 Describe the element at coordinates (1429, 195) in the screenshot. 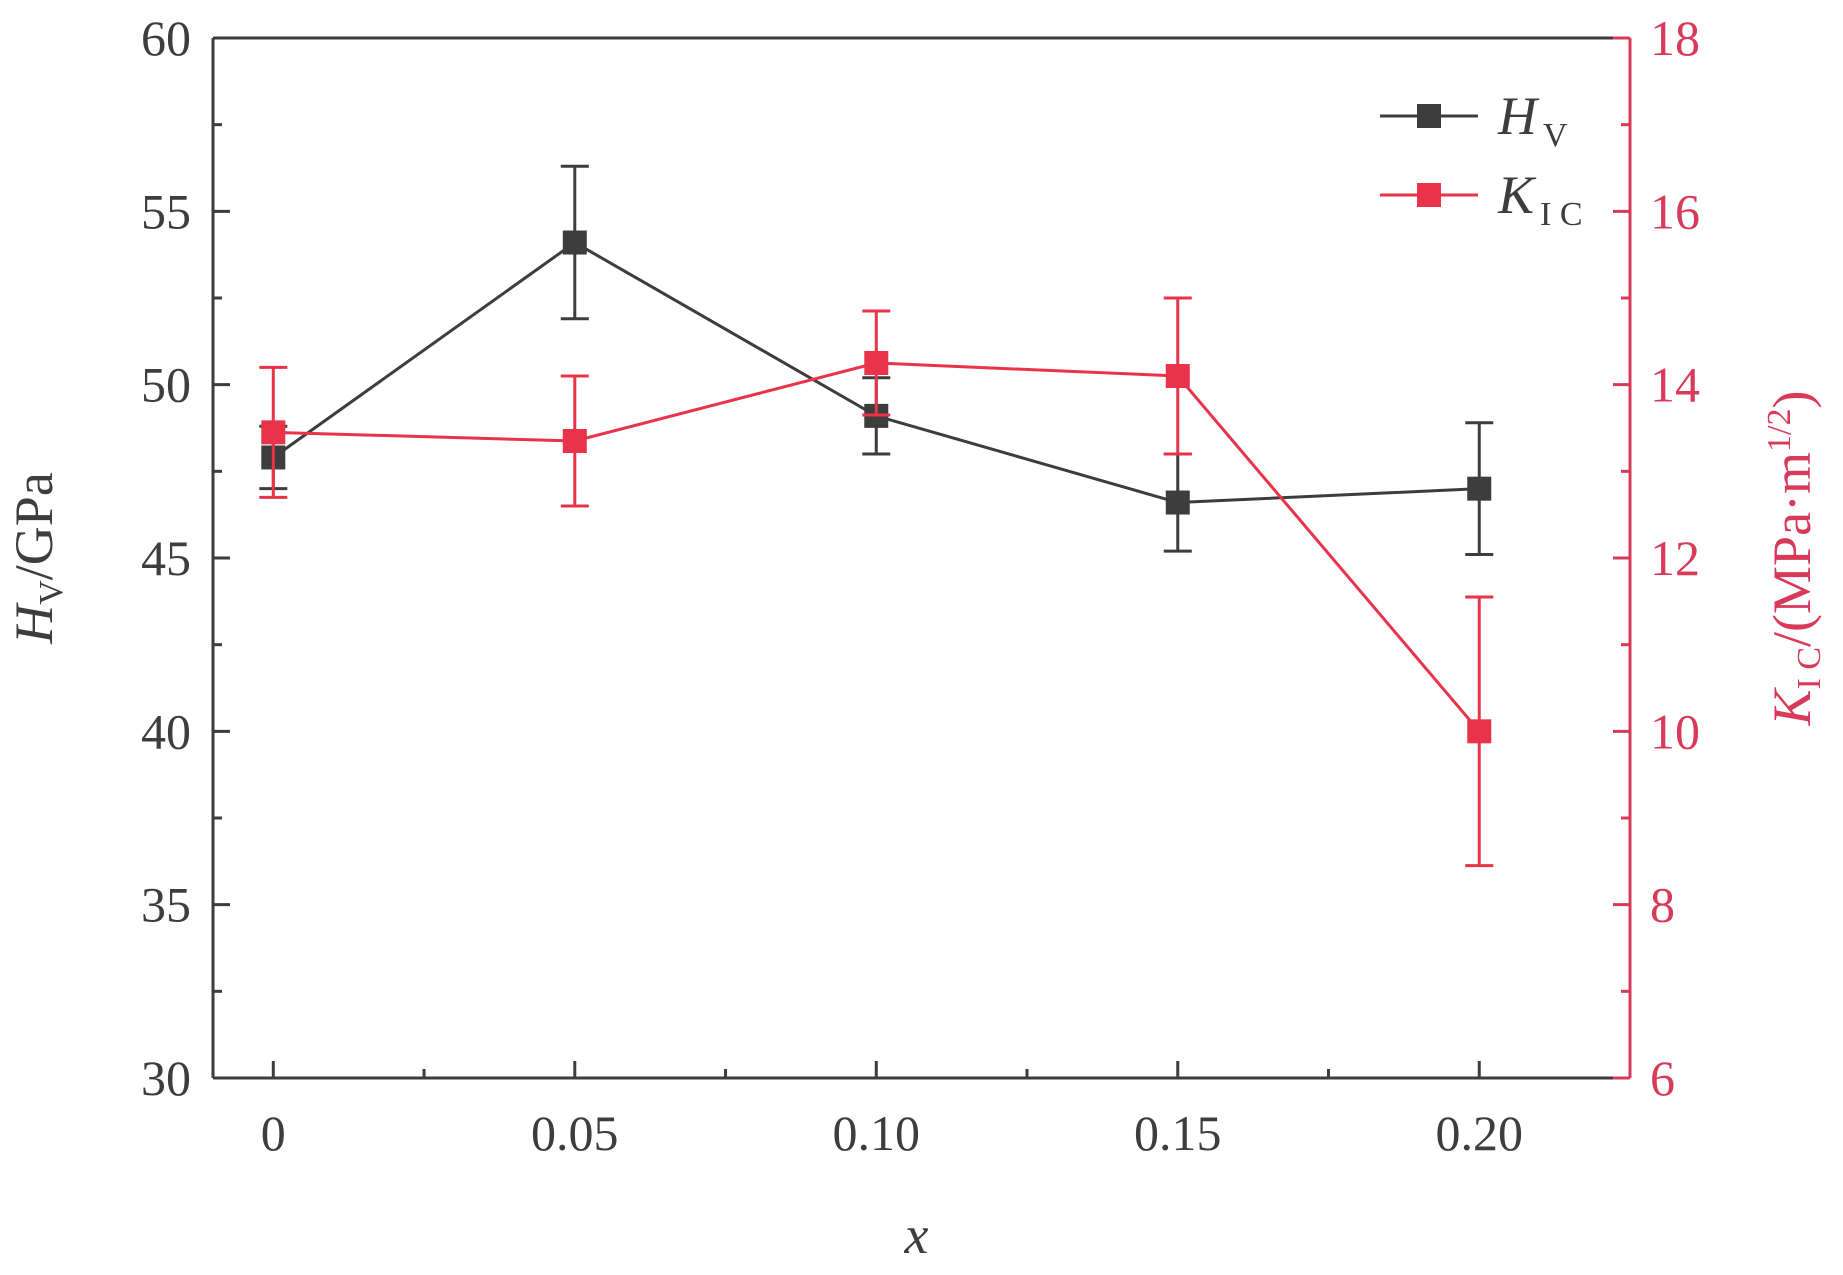

I see `legend-marker-KIC` at that location.